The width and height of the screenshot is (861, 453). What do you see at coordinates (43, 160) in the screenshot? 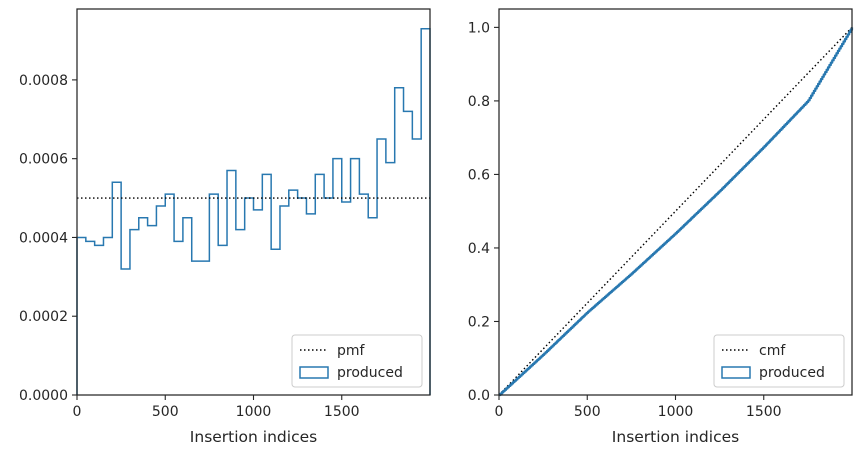
I see `y-tick-label: 0.0006` at bounding box center [43, 160].